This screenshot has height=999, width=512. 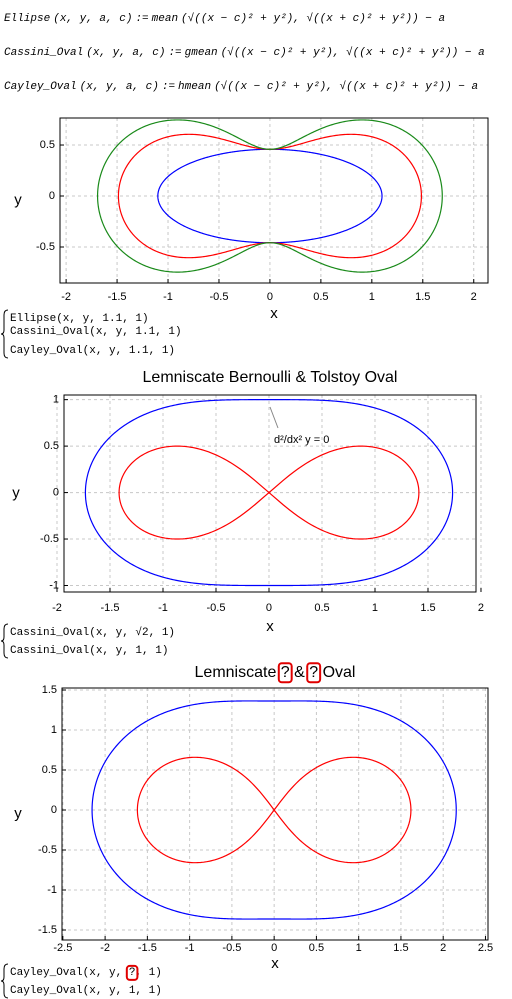 I want to click on curve-label: Cayley_Oval(x, y, ?, 1), so click(x=86, y=973).